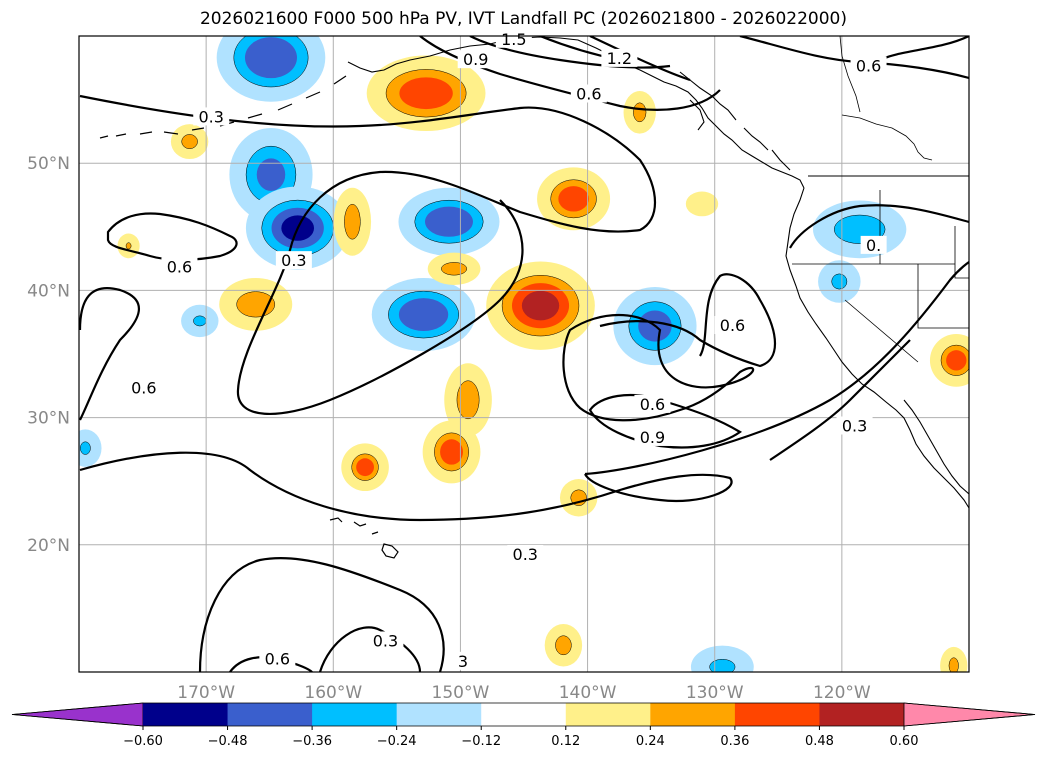  I want to click on contour-label: 3, so click(463, 661).